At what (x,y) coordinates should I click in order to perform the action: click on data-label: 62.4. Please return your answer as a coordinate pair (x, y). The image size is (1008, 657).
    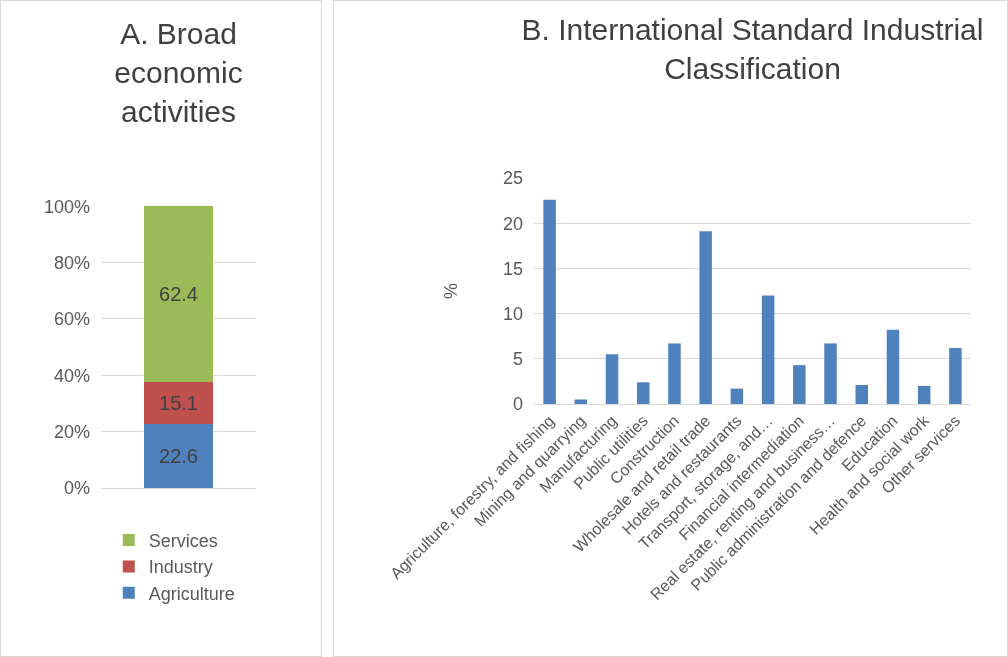
    Looking at the image, I should click on (178, 293).